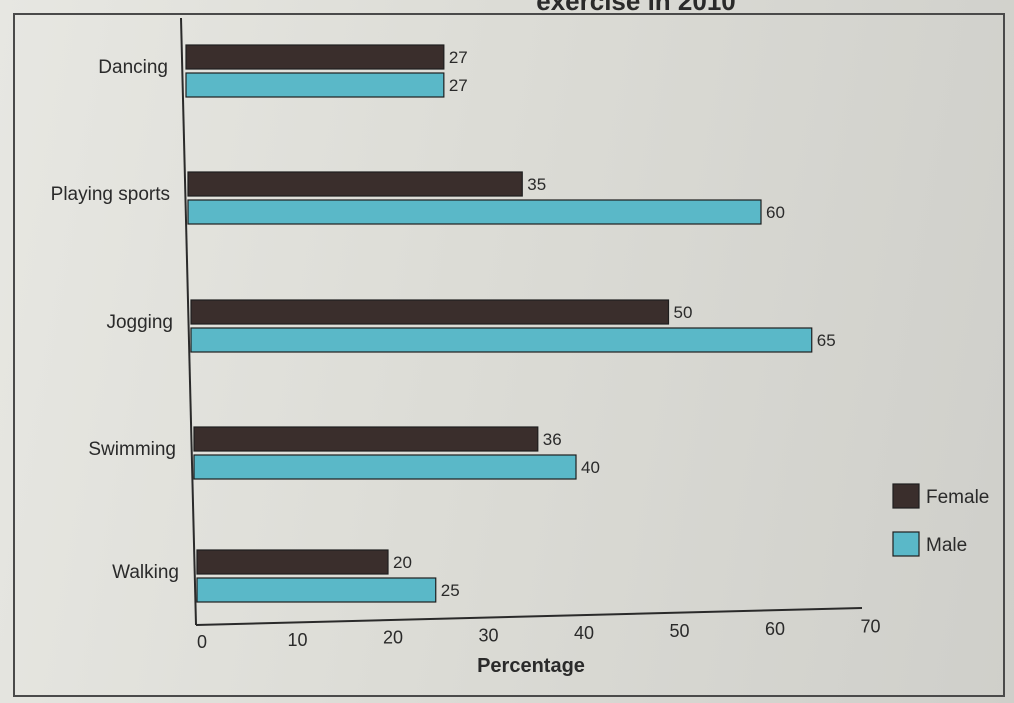 The height and width of the screenshot is (703, 1014). Describe the element at coordinates (316, 590) in the screenshot. I see `bar-male-walking` at that location.